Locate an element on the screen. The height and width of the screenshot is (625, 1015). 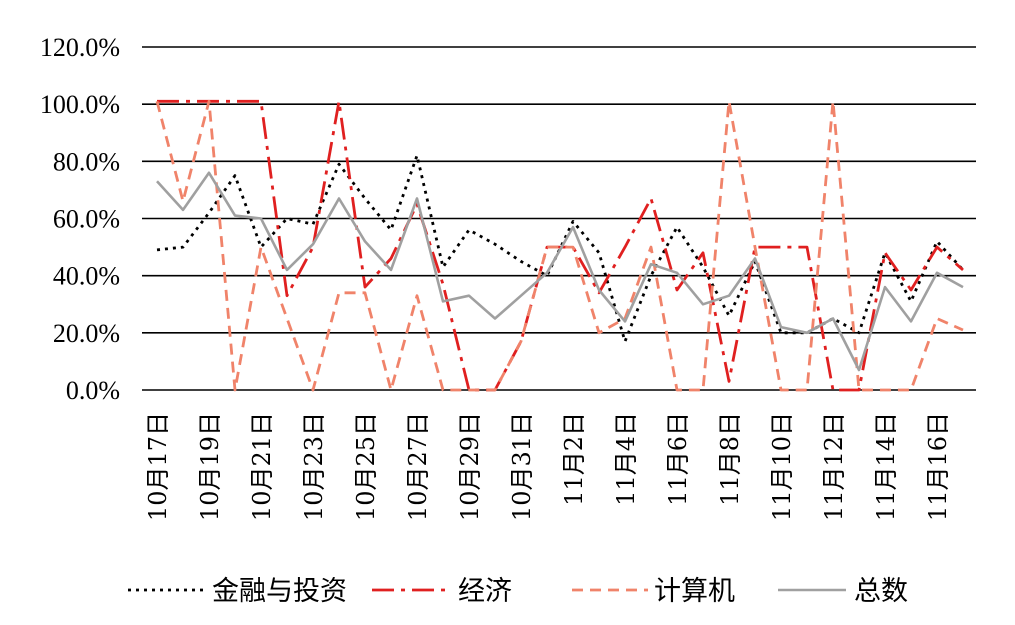
x-tick-label: 10月29日 is located at coordinates (470, 466).